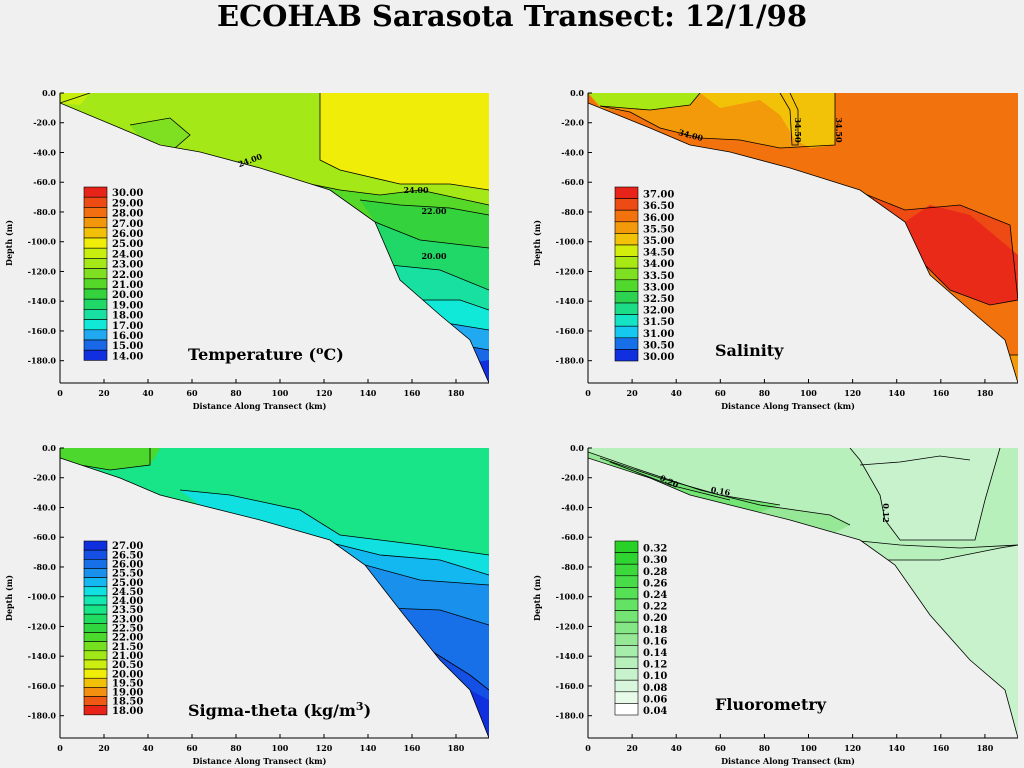 The image size is (1024, 768). I want to click on title-main: Temperature (, so click(252, 354).